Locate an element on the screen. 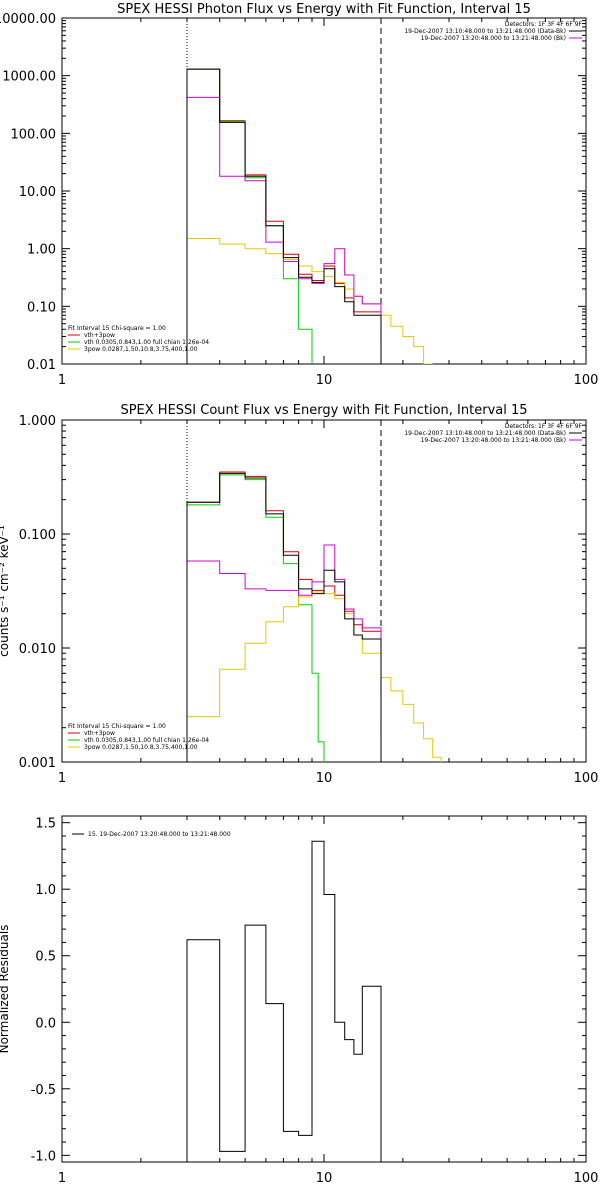 Image resolution: width=600 pixels, height=1200 pixels. y-tick-label: 0.100 is located at coordinates (37, 535).